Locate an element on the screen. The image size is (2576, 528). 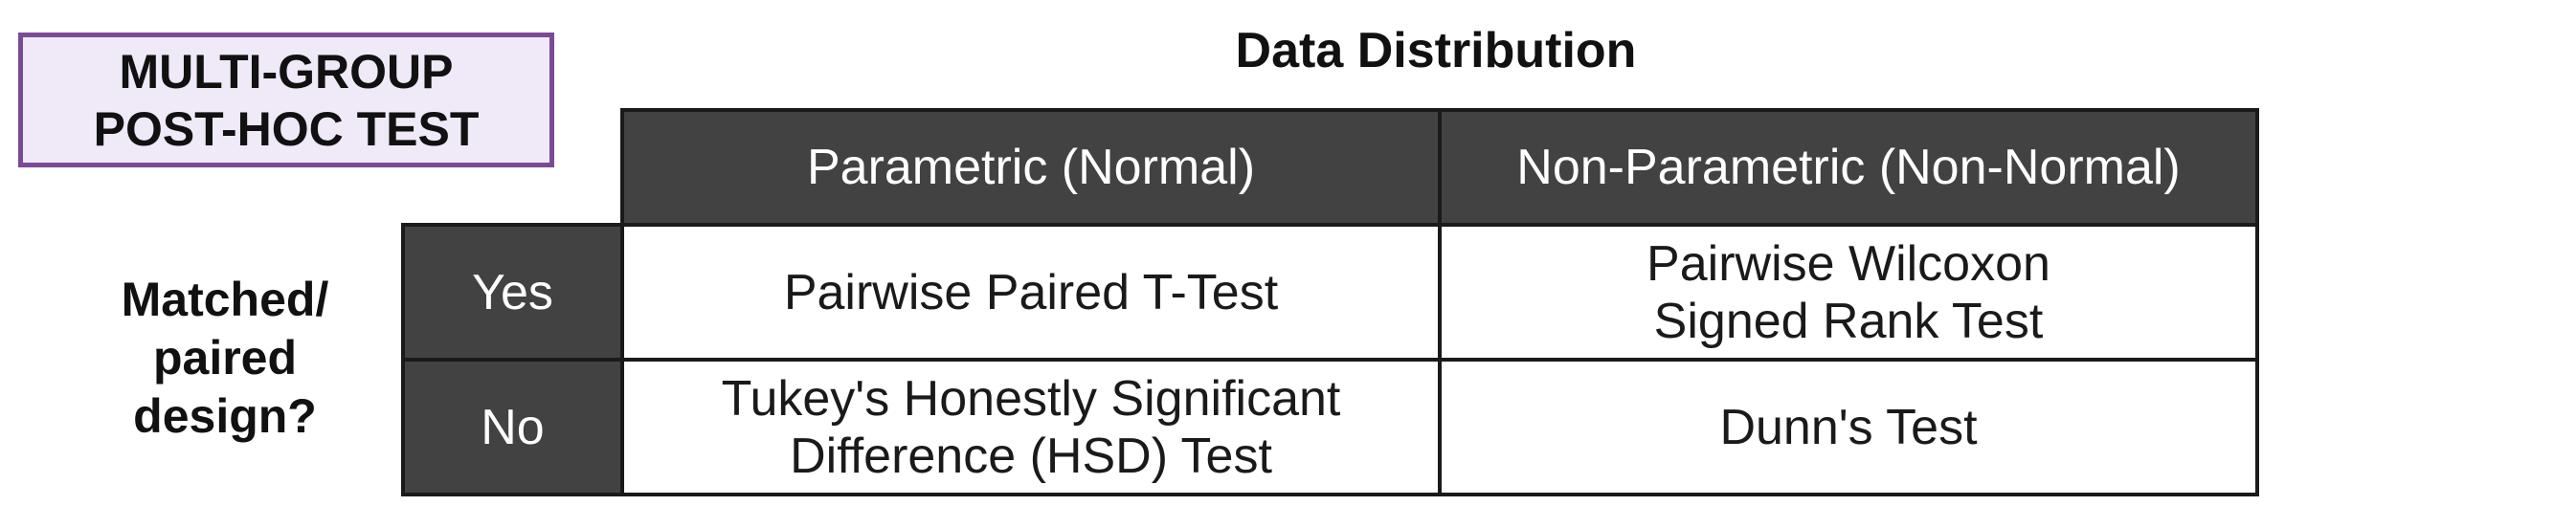
column-header-label: Non-Parametric (Non-Normal) is located at coordinates (1849, 167).